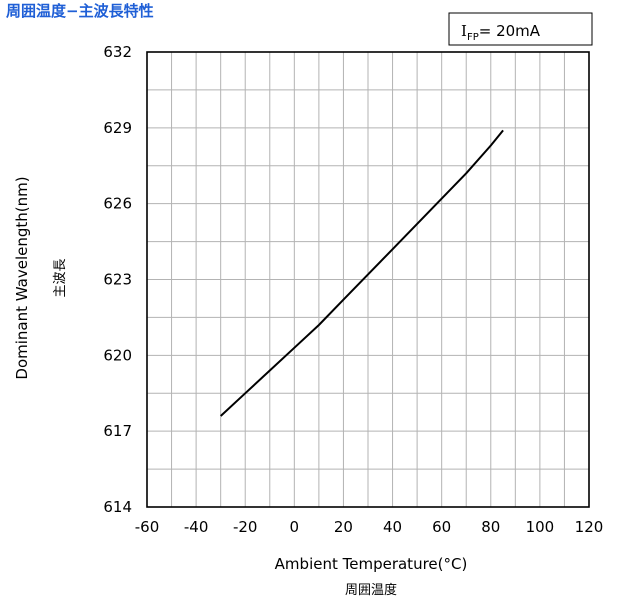 The height and width of the screenshot is (602, 619). What do you see at coordinates (117, 355) in the screenshot?
I see `y-tick-label: 620` at bounding box center [117, 355].